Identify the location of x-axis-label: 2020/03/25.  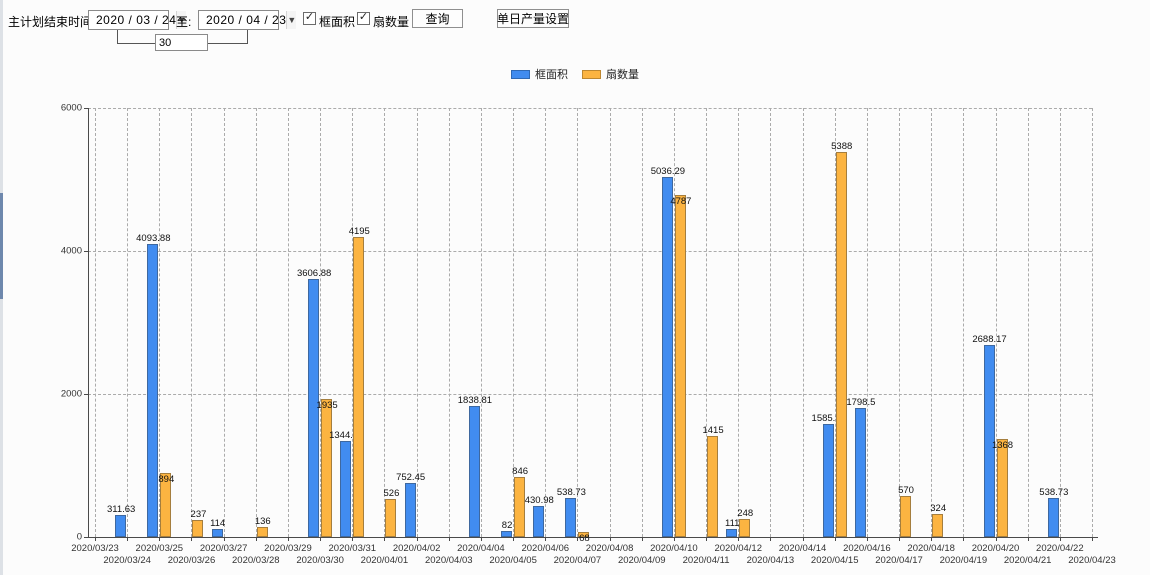
(159, 548).